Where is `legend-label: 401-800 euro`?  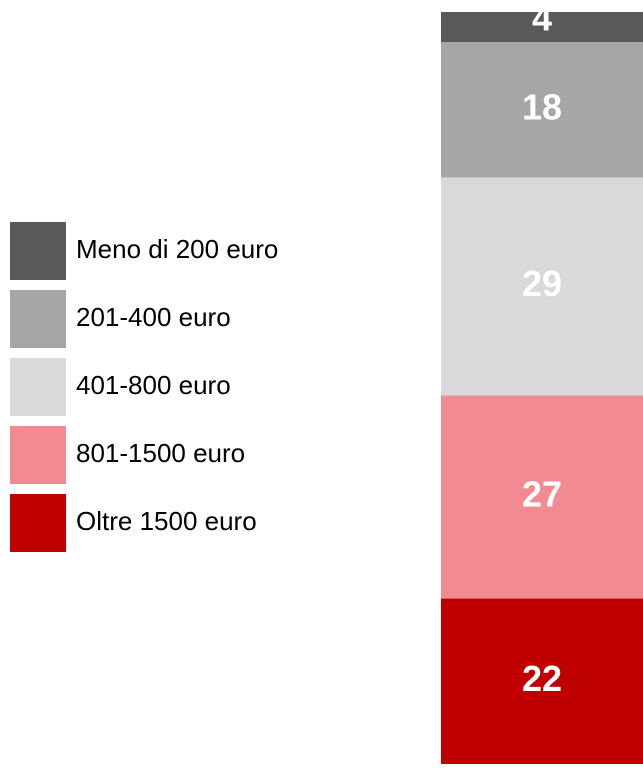
legend-label: 401-800 euro is located at coordinates (153, 385).